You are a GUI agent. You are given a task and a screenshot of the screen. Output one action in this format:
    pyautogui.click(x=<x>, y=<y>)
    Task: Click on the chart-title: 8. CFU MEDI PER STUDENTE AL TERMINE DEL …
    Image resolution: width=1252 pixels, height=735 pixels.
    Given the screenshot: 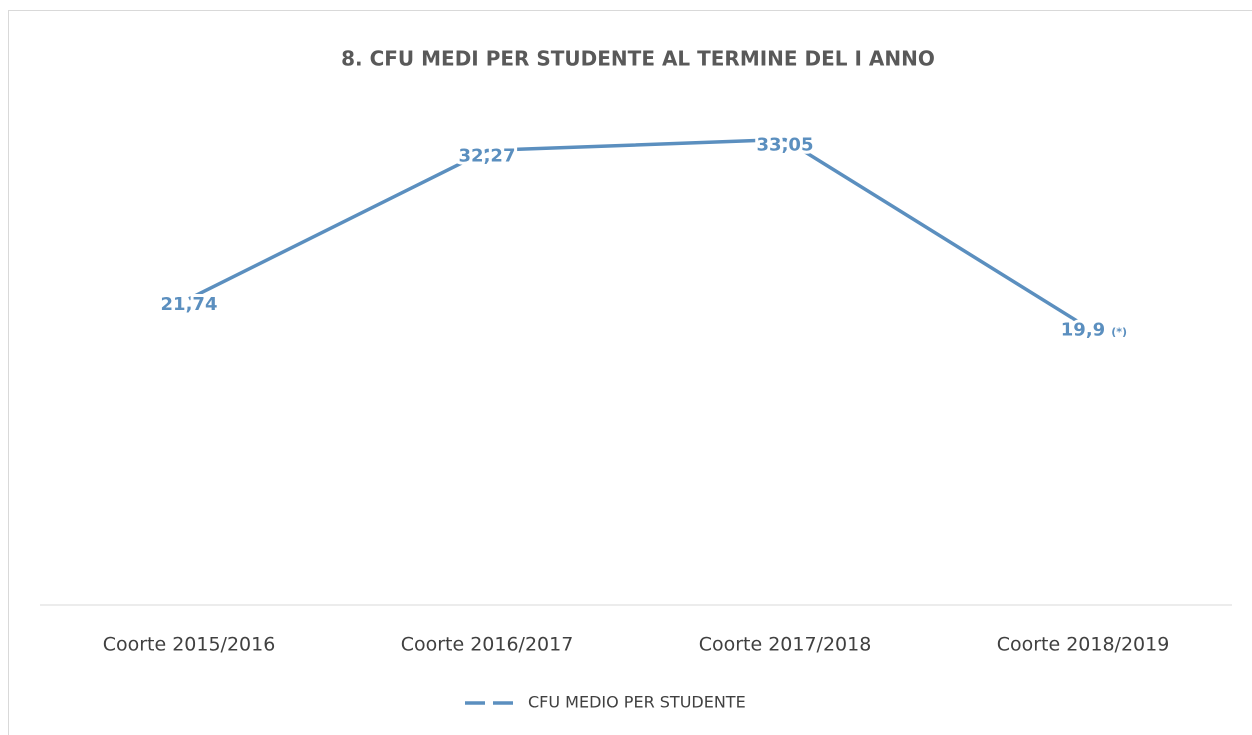 What is the action you would take?
    pyautogui.click(x=638, y=59)
    